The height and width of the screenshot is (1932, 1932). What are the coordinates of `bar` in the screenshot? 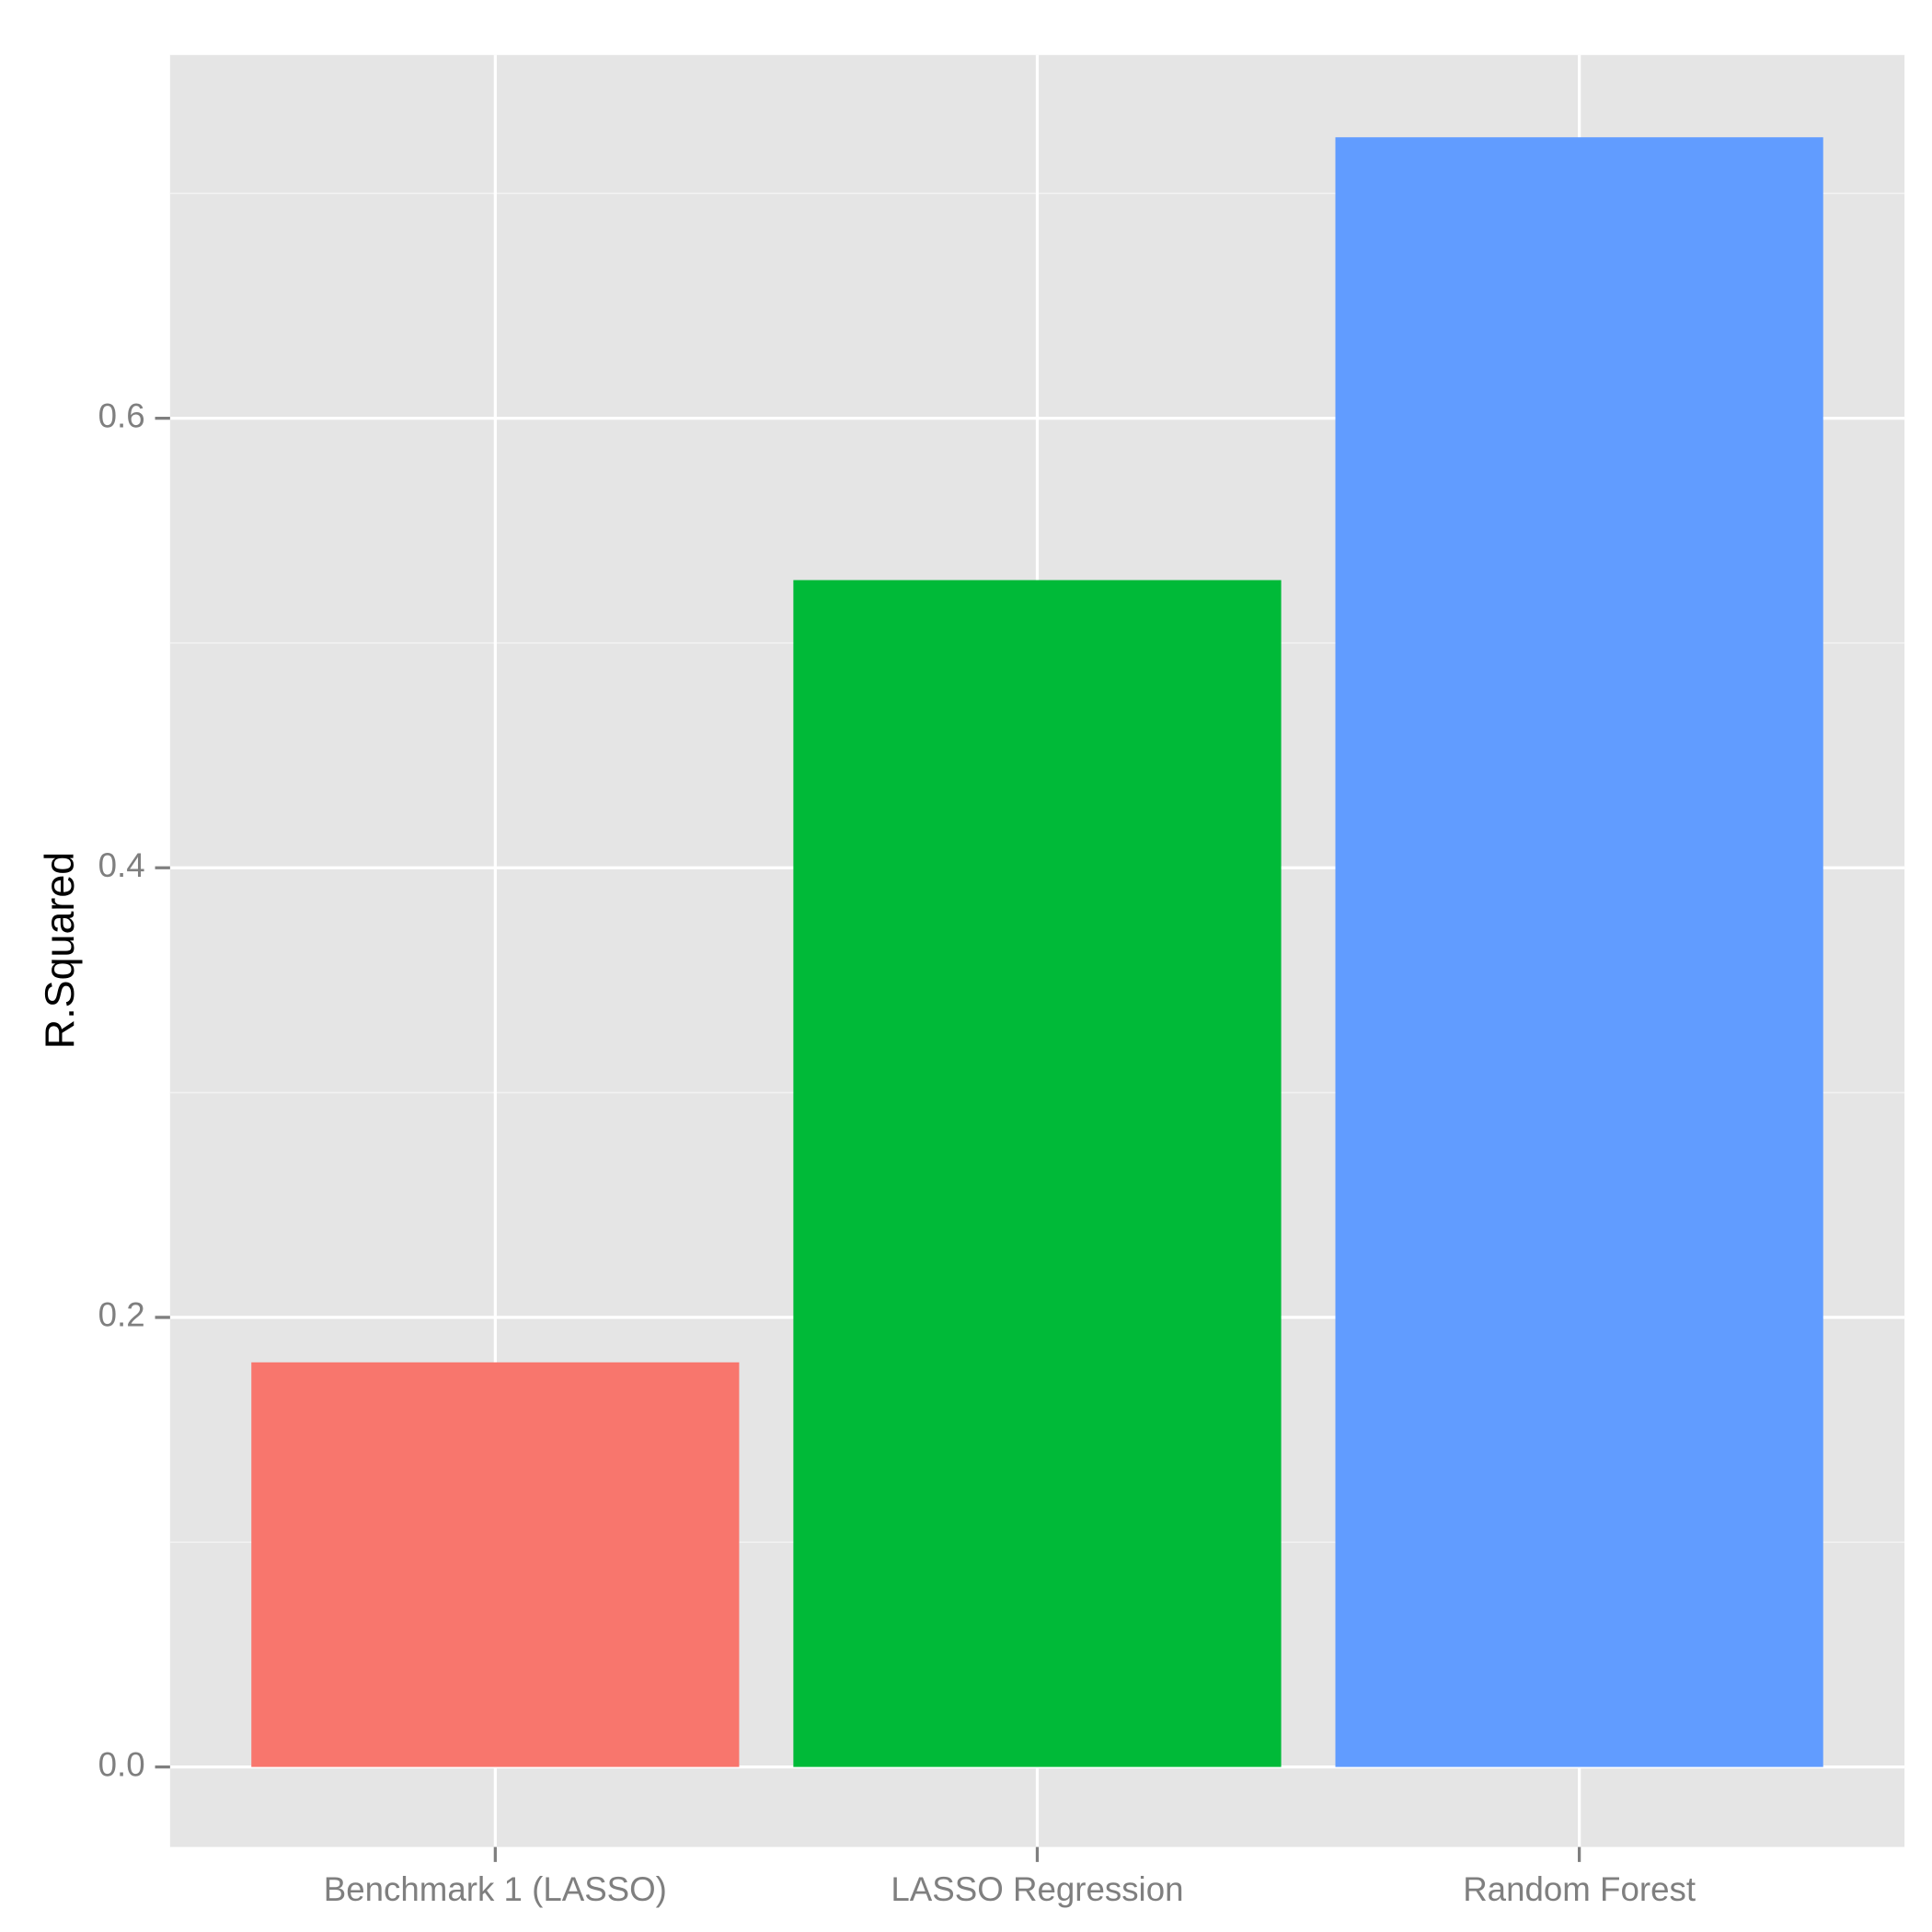 It's located at (495, 1564).